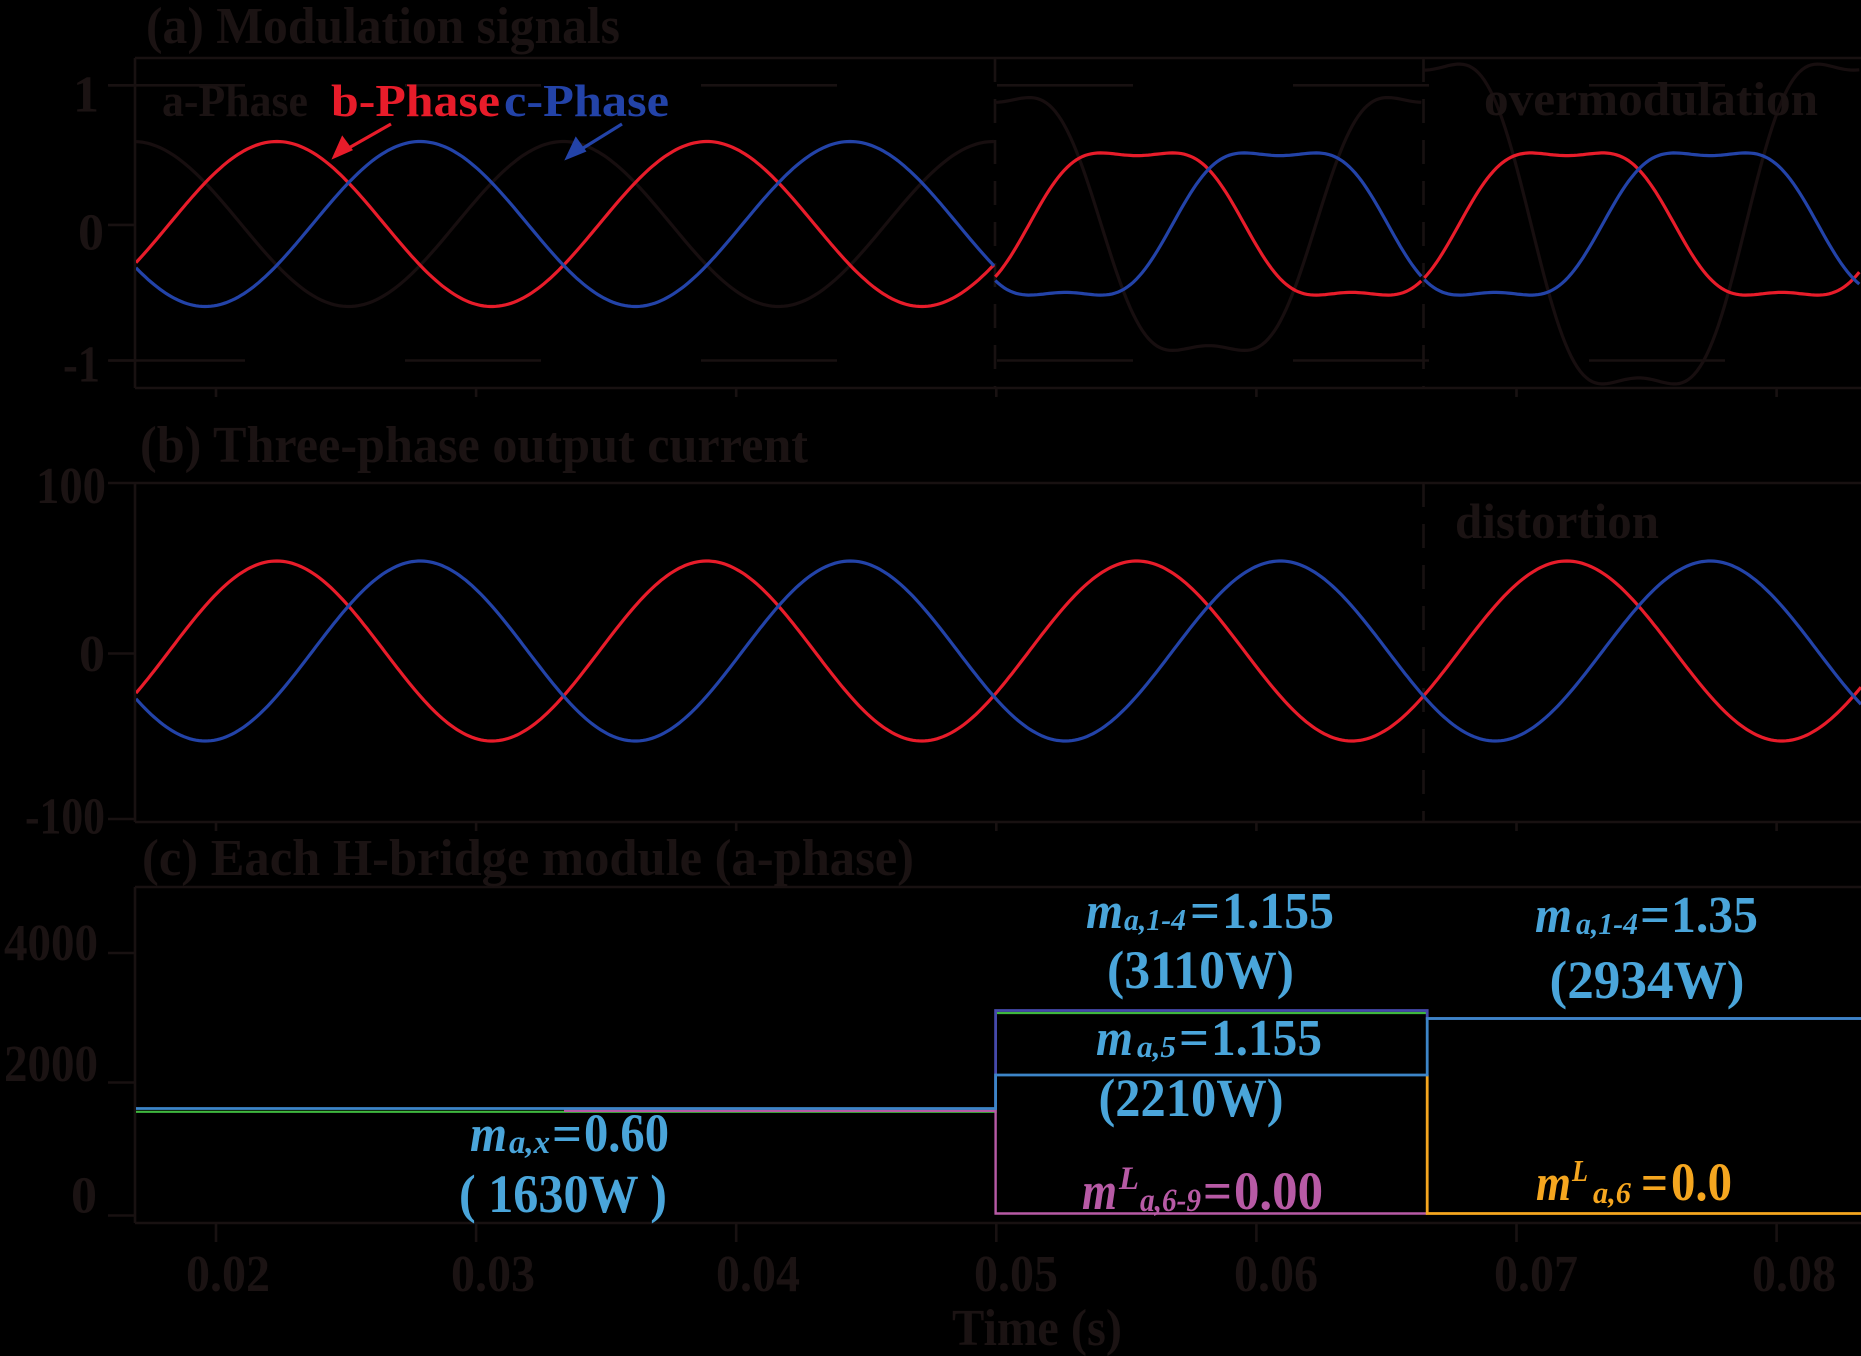 Image resolution: width=1861 pixels, height=1356 pixels. What do you see at coordinates (1278, 1191) in the screenshot?
I see `svg-text: 0.00` at bounding box center [1278, 1191].